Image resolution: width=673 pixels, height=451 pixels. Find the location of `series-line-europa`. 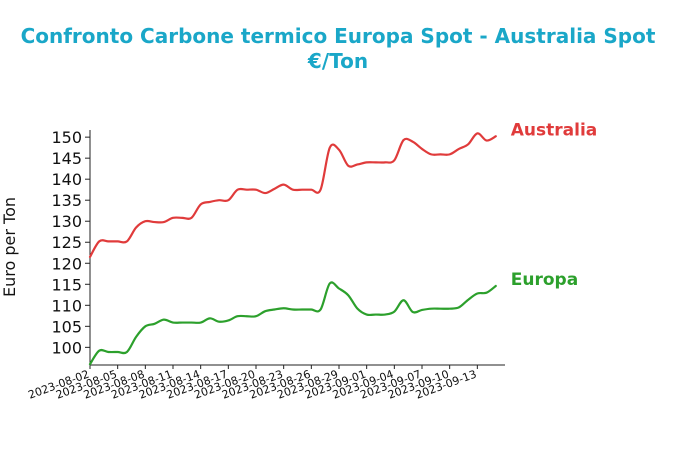

series-line-europa is located at coordinates (292, 323).